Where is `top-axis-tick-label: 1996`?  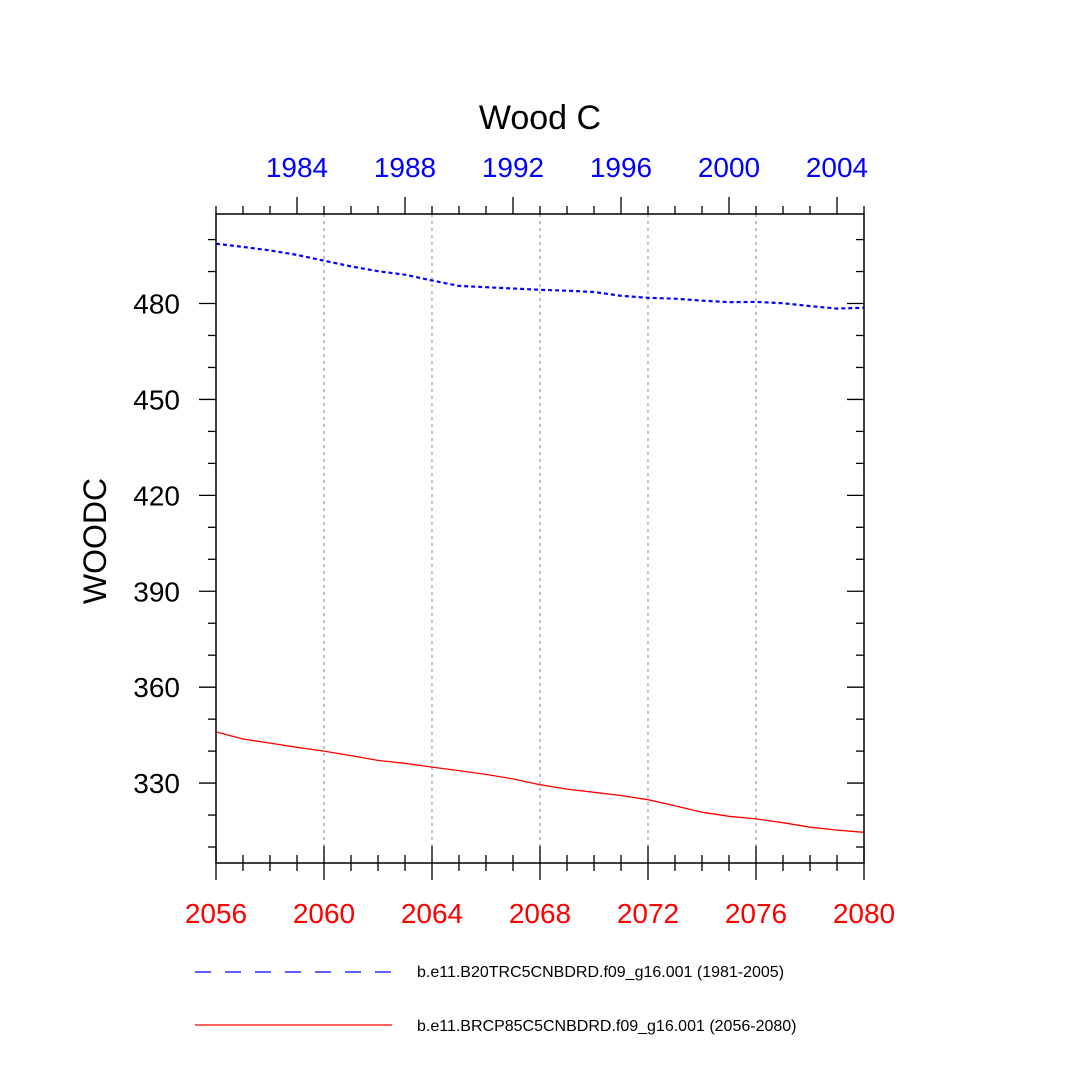 top-axis-tick-label: 1996 is located at coordinates (621, 167).